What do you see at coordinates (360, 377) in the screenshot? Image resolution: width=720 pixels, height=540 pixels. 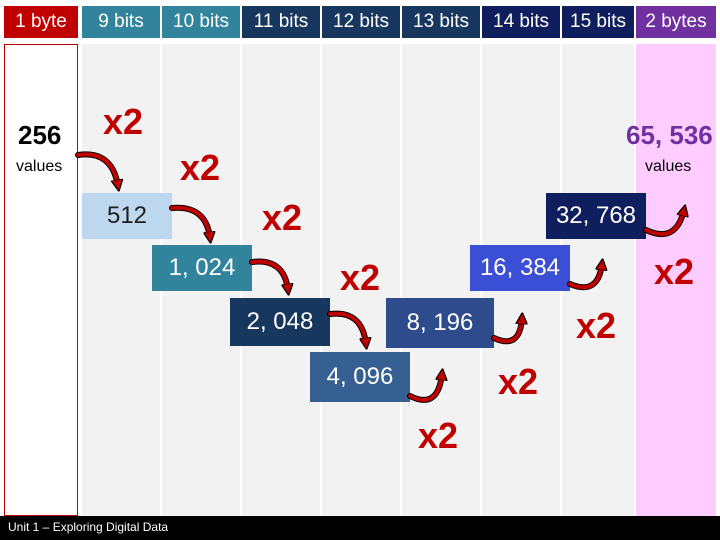 I see `value-box-4096: 4, 096` at bounding box center [360, 377].